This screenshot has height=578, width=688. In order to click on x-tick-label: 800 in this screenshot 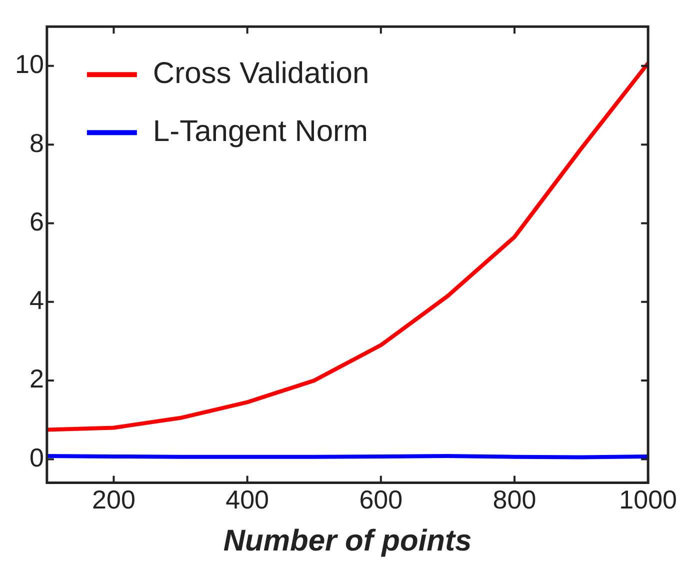, I will do `click(514, 499)`.